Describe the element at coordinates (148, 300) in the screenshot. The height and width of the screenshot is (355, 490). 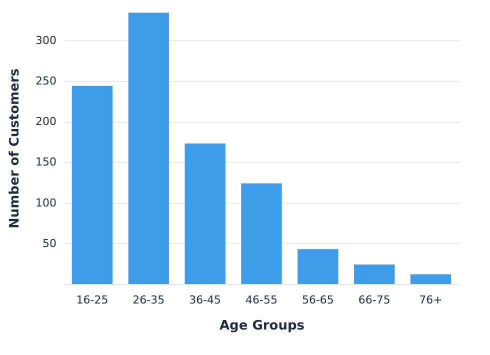
I see `x-tick-label: 26-35` at that location.